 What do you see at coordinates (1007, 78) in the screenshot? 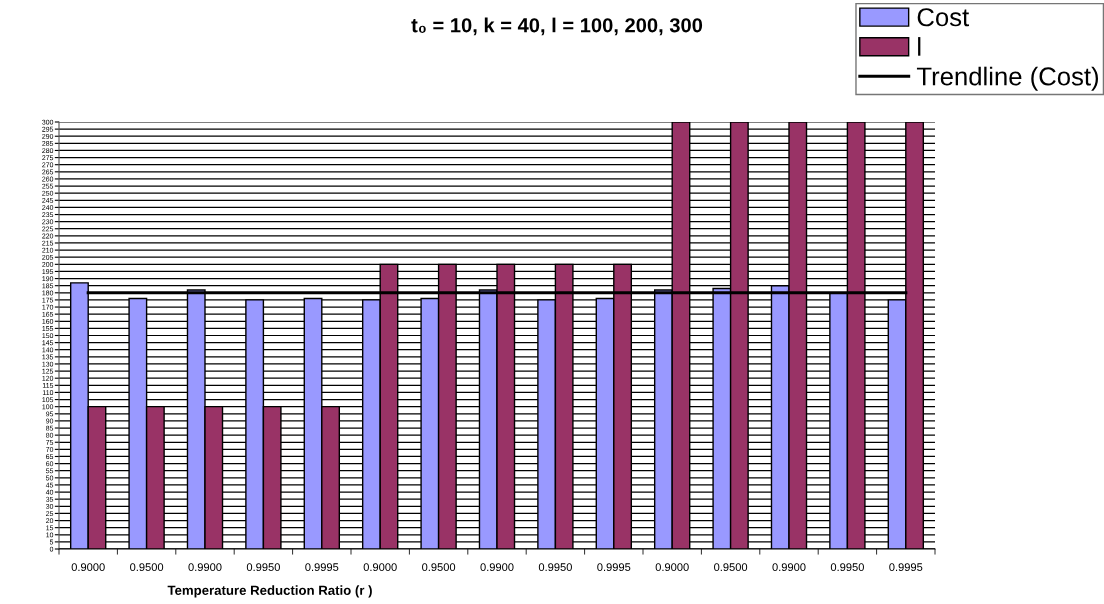
I see `legend-label: Trendline (Cost)` at bounding box center [1007, 78].